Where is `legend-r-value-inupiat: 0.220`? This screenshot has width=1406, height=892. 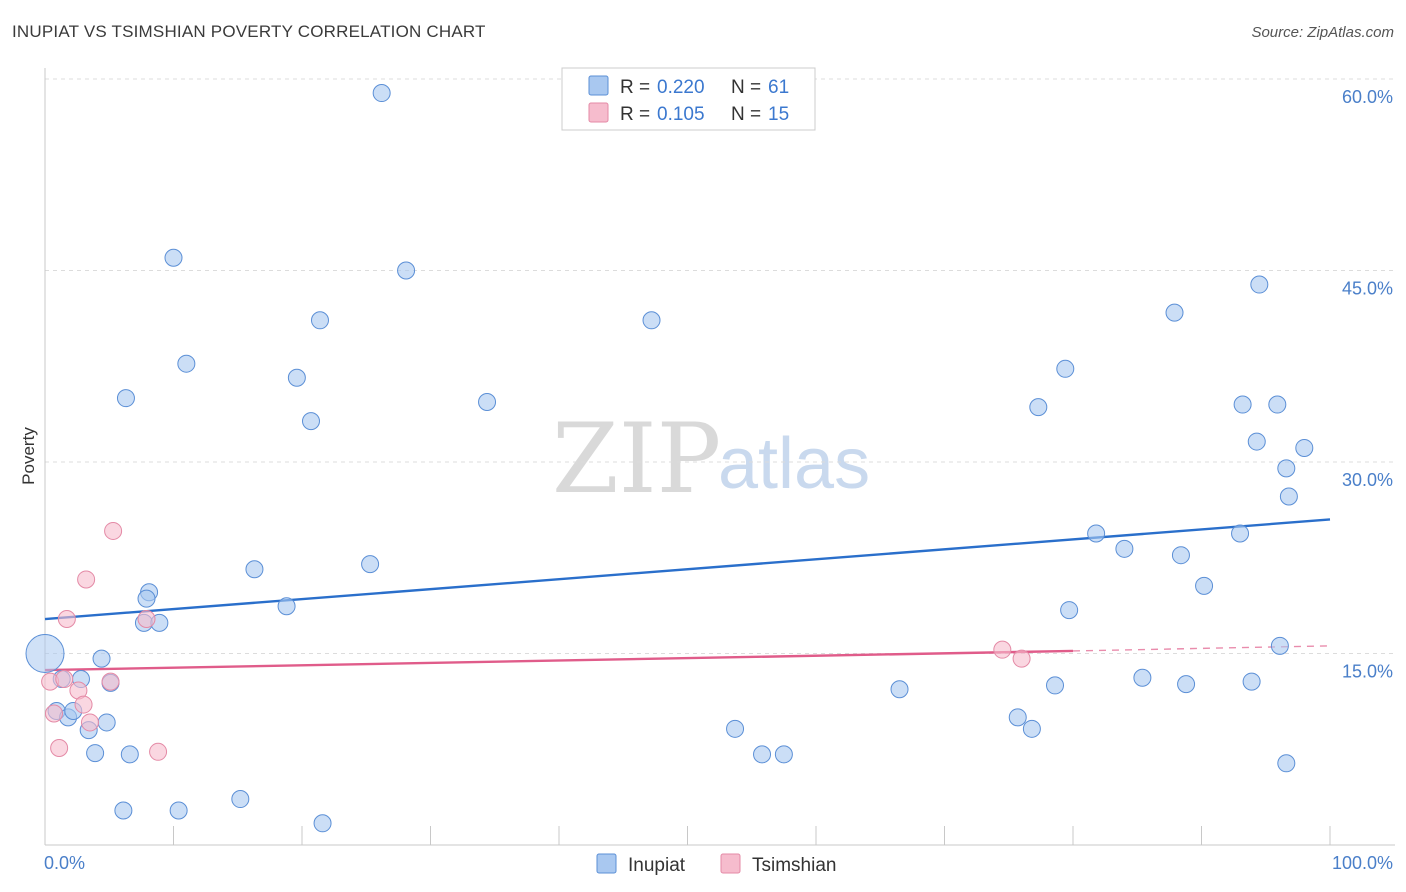 legend-r-value-inupiat: 0.220 is located at coordinates (681, 87).